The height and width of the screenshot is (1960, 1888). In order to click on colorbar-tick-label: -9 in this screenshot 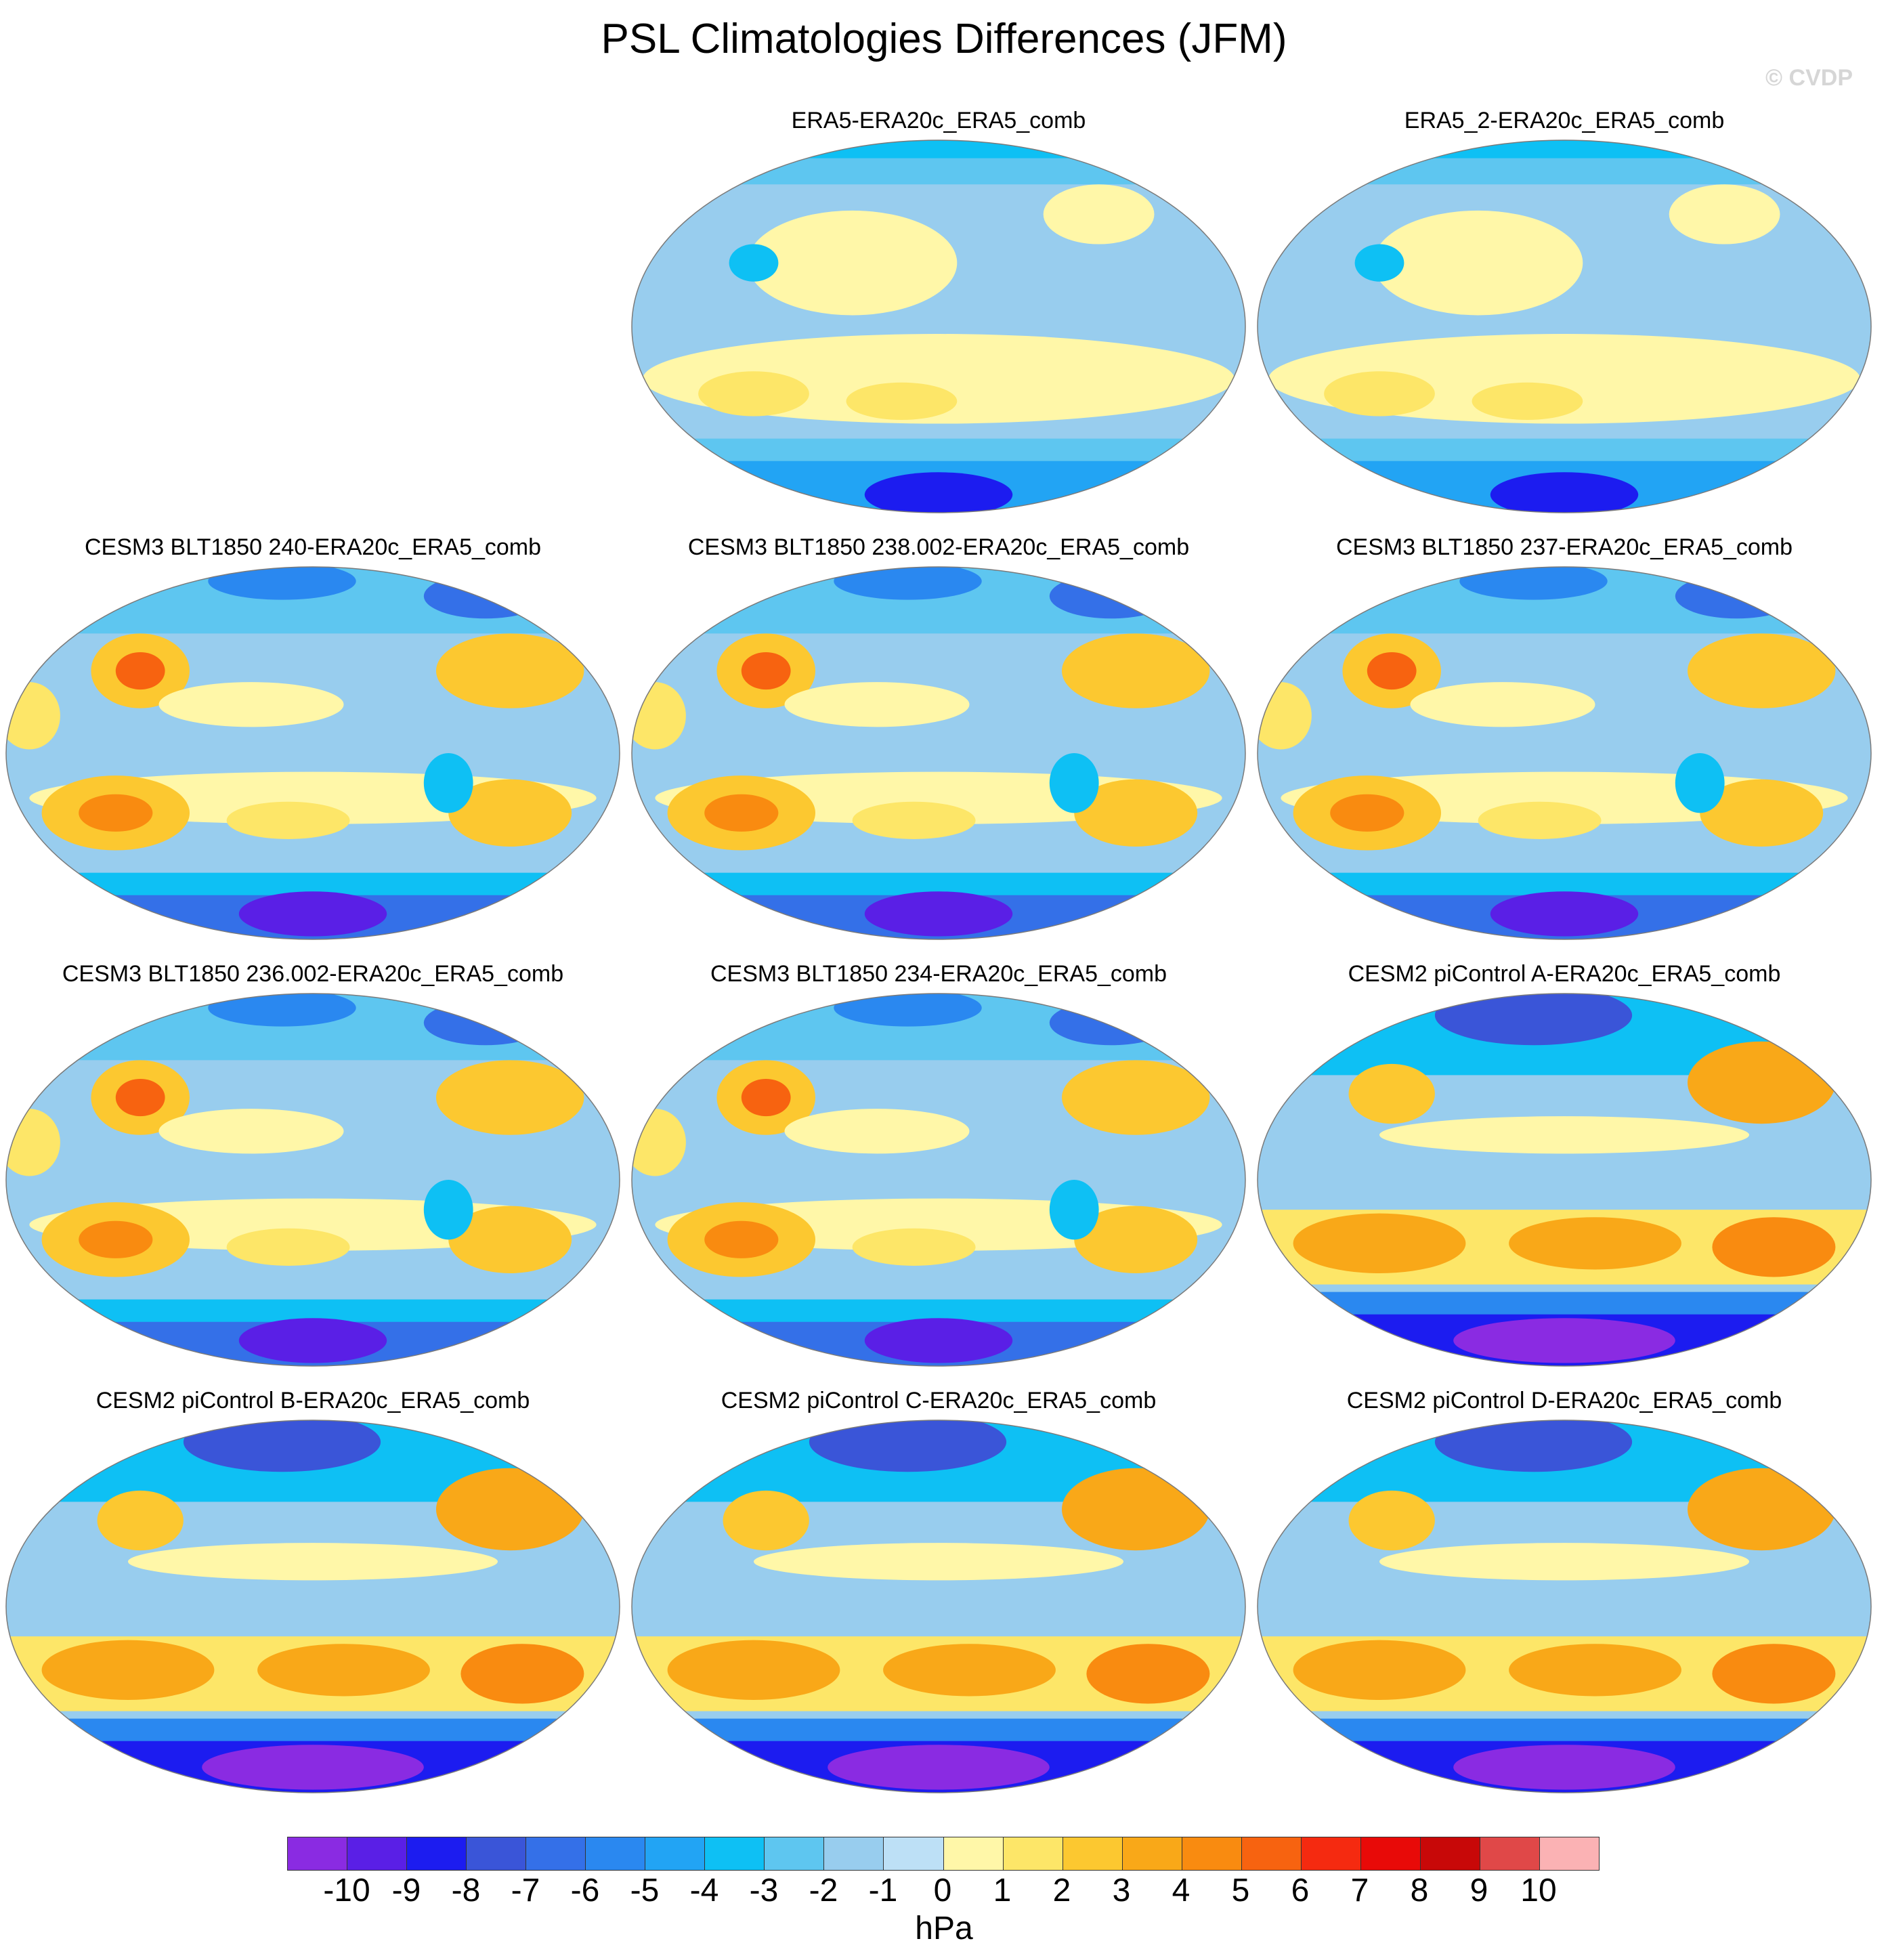, I will do `click(406, 1891)`.